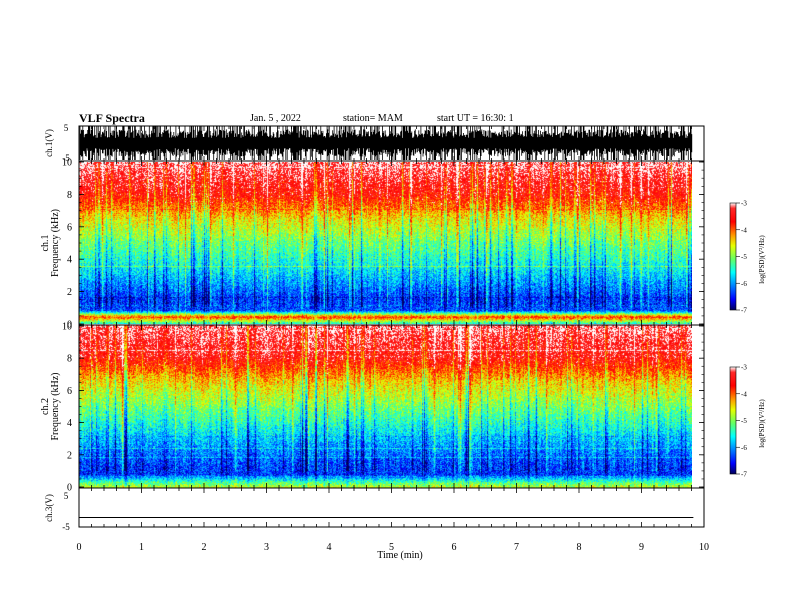 The width and height of the screenshot is (792, 612). What do you see at coordinates (704, 547) in the screenshot?
I see `x-tick-label: 10` at bounding box center [704, 547].